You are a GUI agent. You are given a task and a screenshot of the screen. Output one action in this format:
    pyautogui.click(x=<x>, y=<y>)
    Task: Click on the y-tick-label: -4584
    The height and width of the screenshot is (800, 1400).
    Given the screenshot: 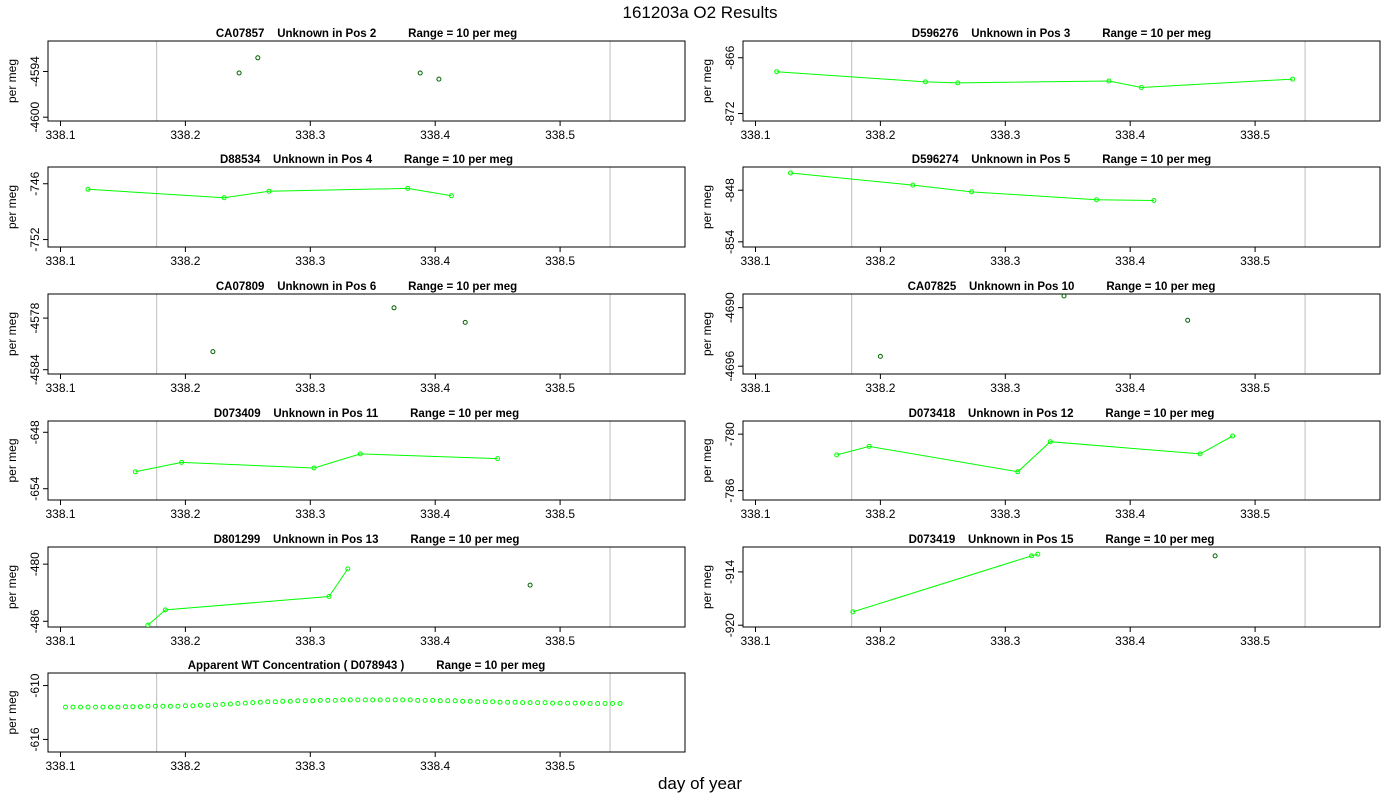 What is the action you would take?
    pyautogui.click(x=35, y=369)
    